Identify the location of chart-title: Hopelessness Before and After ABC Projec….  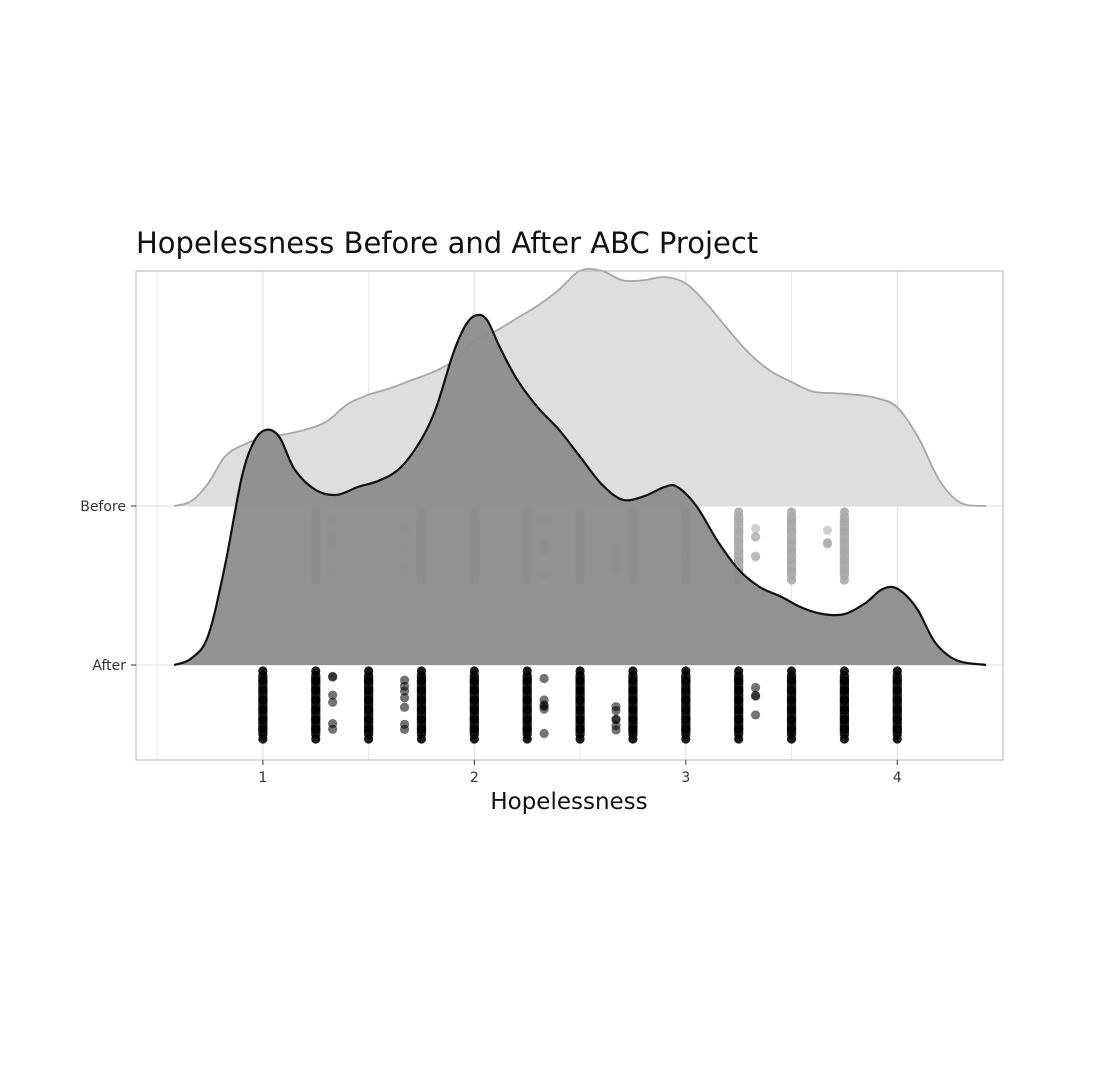
(447, 243).